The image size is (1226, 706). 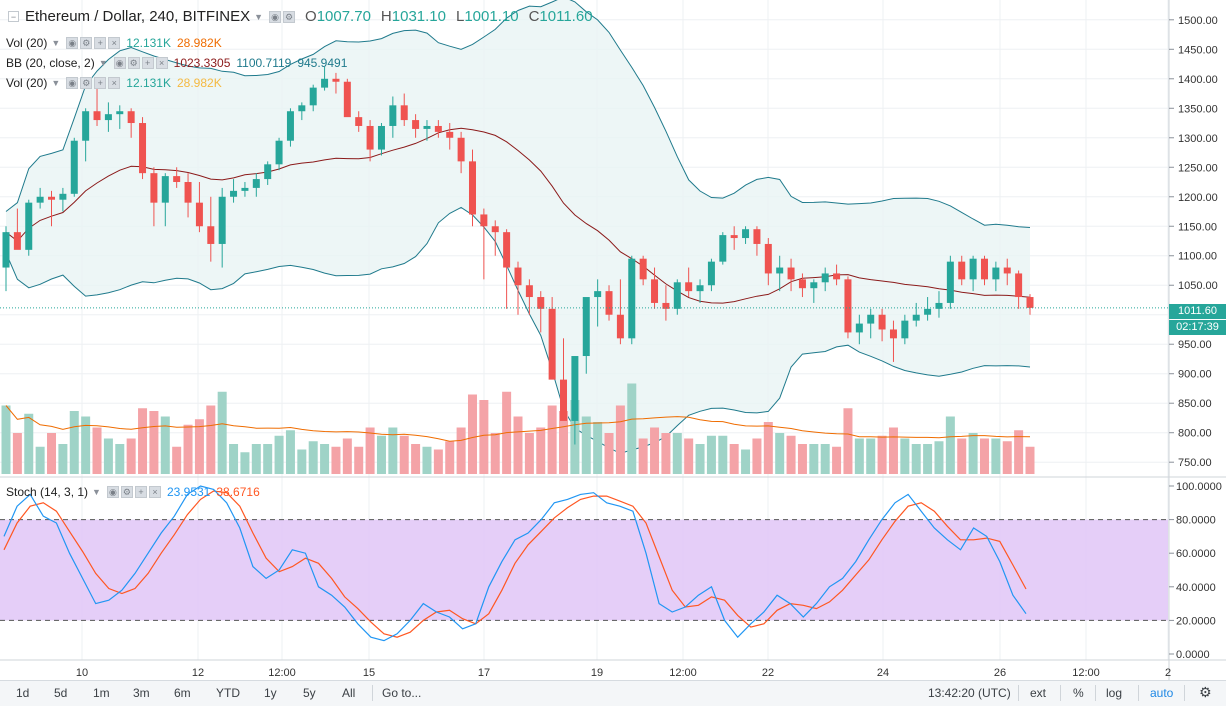 I want to click on price-tick-label: 1350.00, so click(x=1198, y=109).